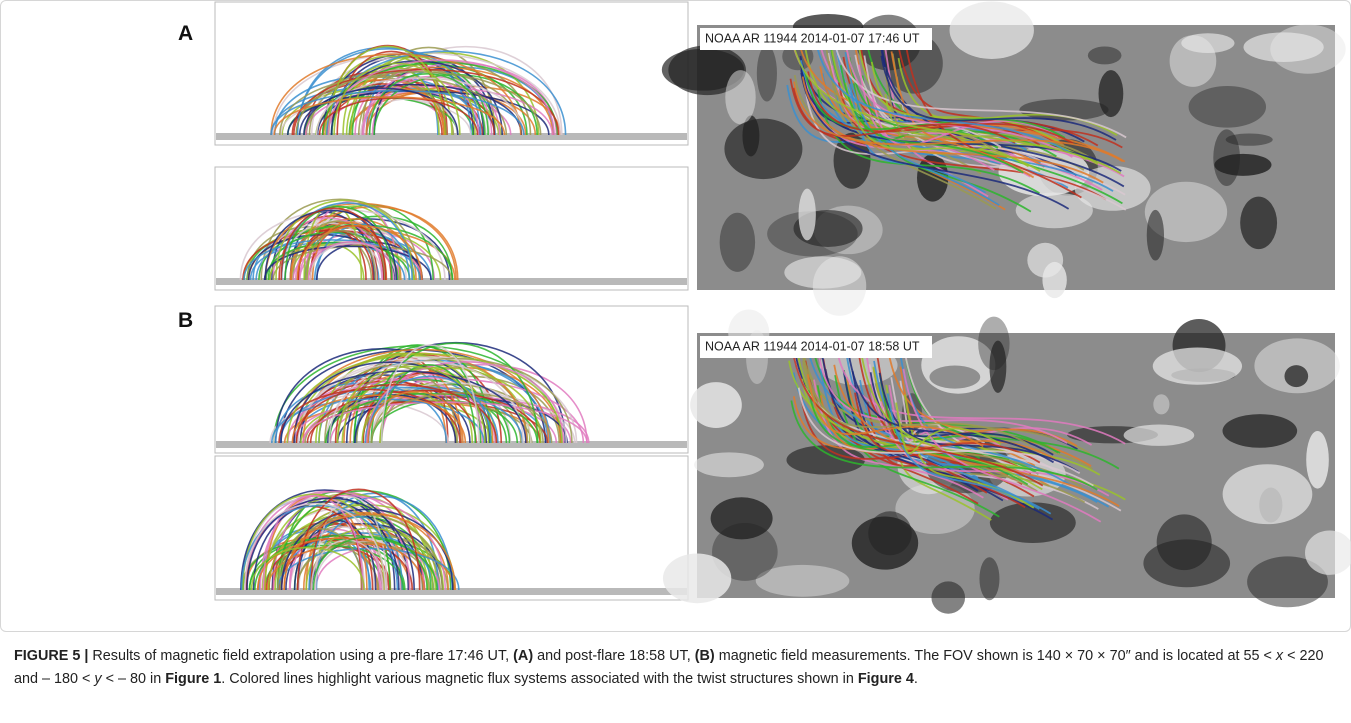 Image resolution: width=1351 pixels, height=723 pixels. Describe the element at coordinates (812, 346) in the screenshot. I see `map-label: NOAA AR 11944 2014-01-07 18:58 UT` at that location.